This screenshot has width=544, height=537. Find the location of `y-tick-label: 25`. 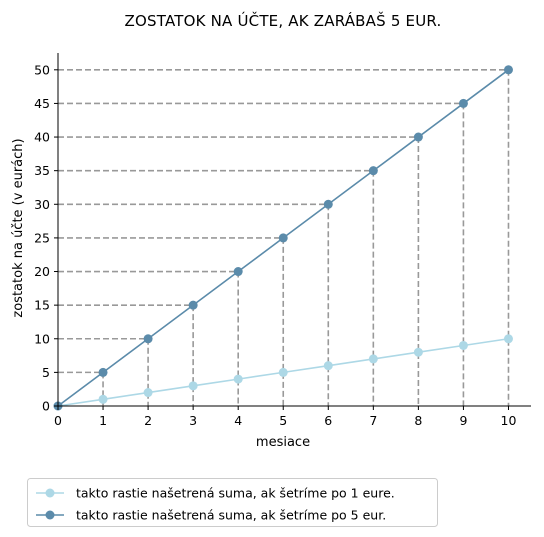

y-tick-label: 25 is located at coordinates (42, 237).